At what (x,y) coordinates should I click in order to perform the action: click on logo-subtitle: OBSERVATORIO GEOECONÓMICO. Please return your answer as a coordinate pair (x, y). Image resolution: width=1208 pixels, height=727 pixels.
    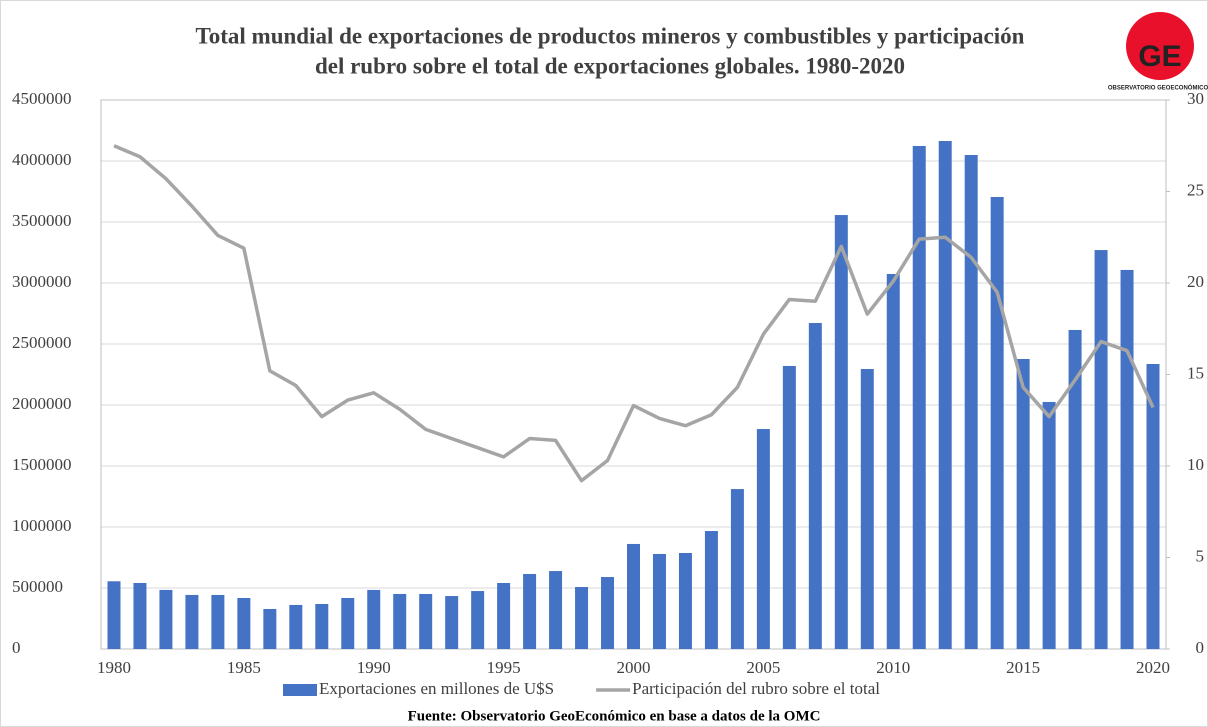
    Looking at the image, I should click on (1158, 88).